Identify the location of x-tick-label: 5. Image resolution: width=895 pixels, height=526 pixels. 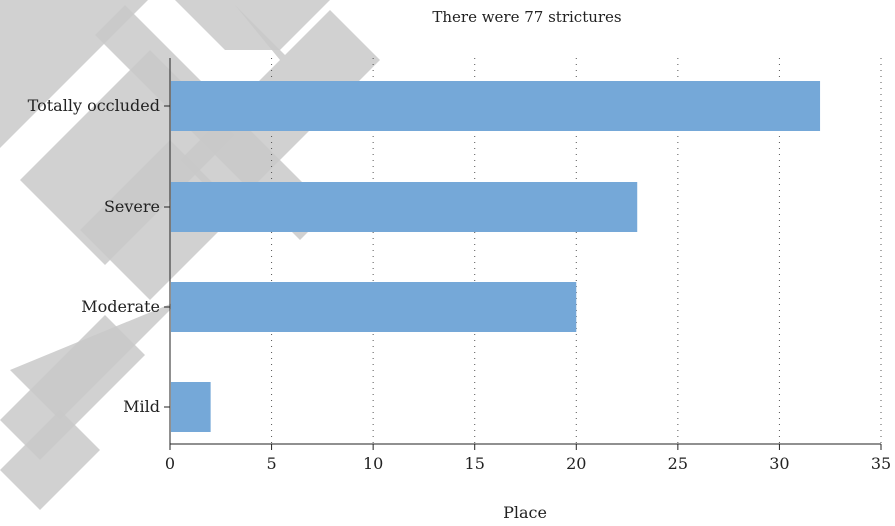
(271, 463).